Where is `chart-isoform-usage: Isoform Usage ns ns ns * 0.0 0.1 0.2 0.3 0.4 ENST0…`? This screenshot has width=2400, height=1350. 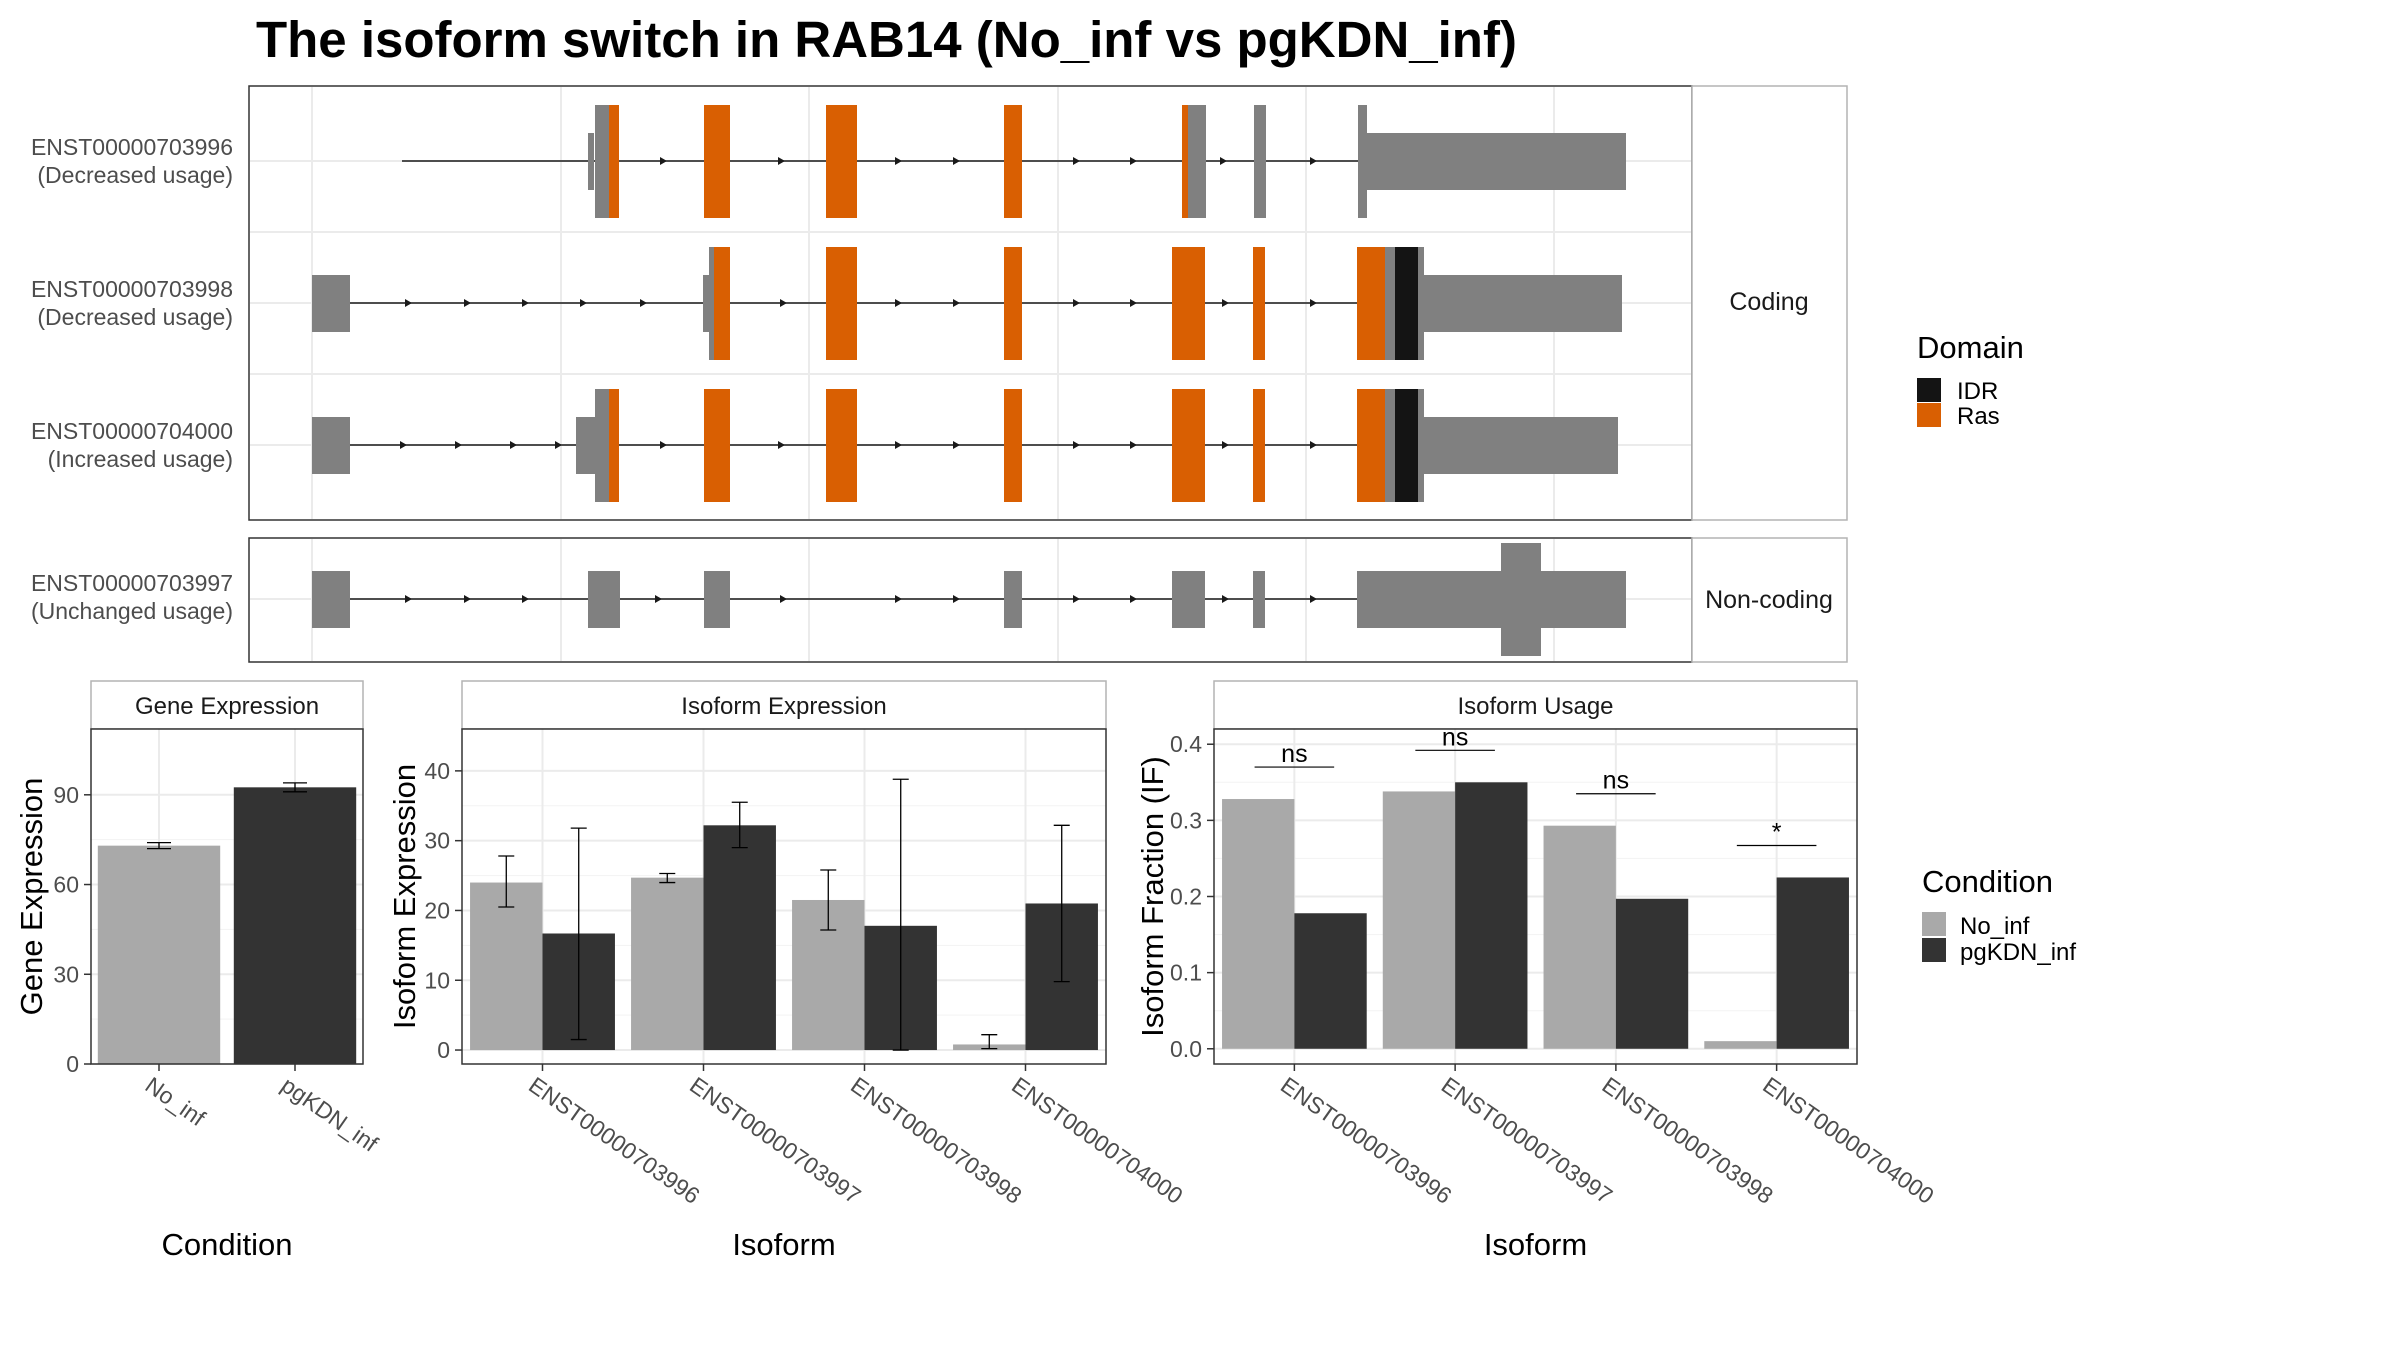 chart-isoform-usage: Isoform Usage ns ns ns * 0.0 0.1 0.2 0.3 0.4 ENST0… is located at coordinates (1537, 971).